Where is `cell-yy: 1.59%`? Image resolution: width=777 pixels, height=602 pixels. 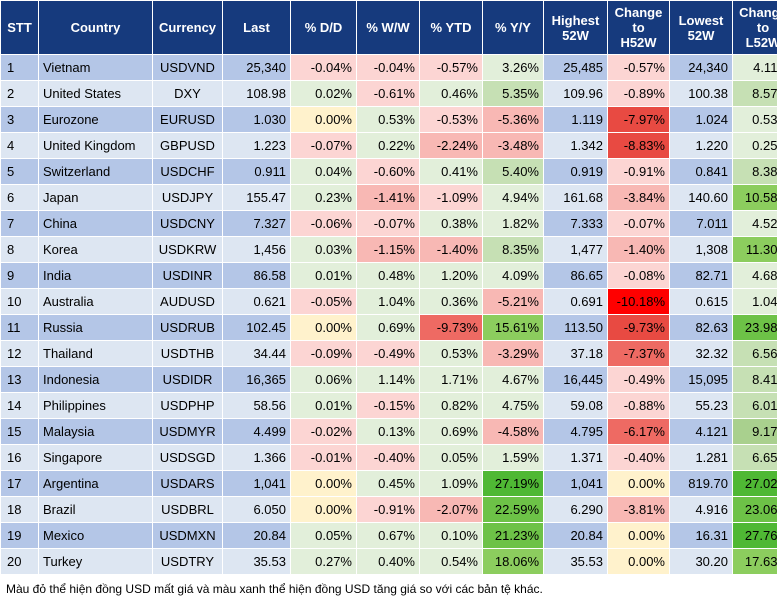 cell-yy: 1.59% is located at coordinates (513, 457).